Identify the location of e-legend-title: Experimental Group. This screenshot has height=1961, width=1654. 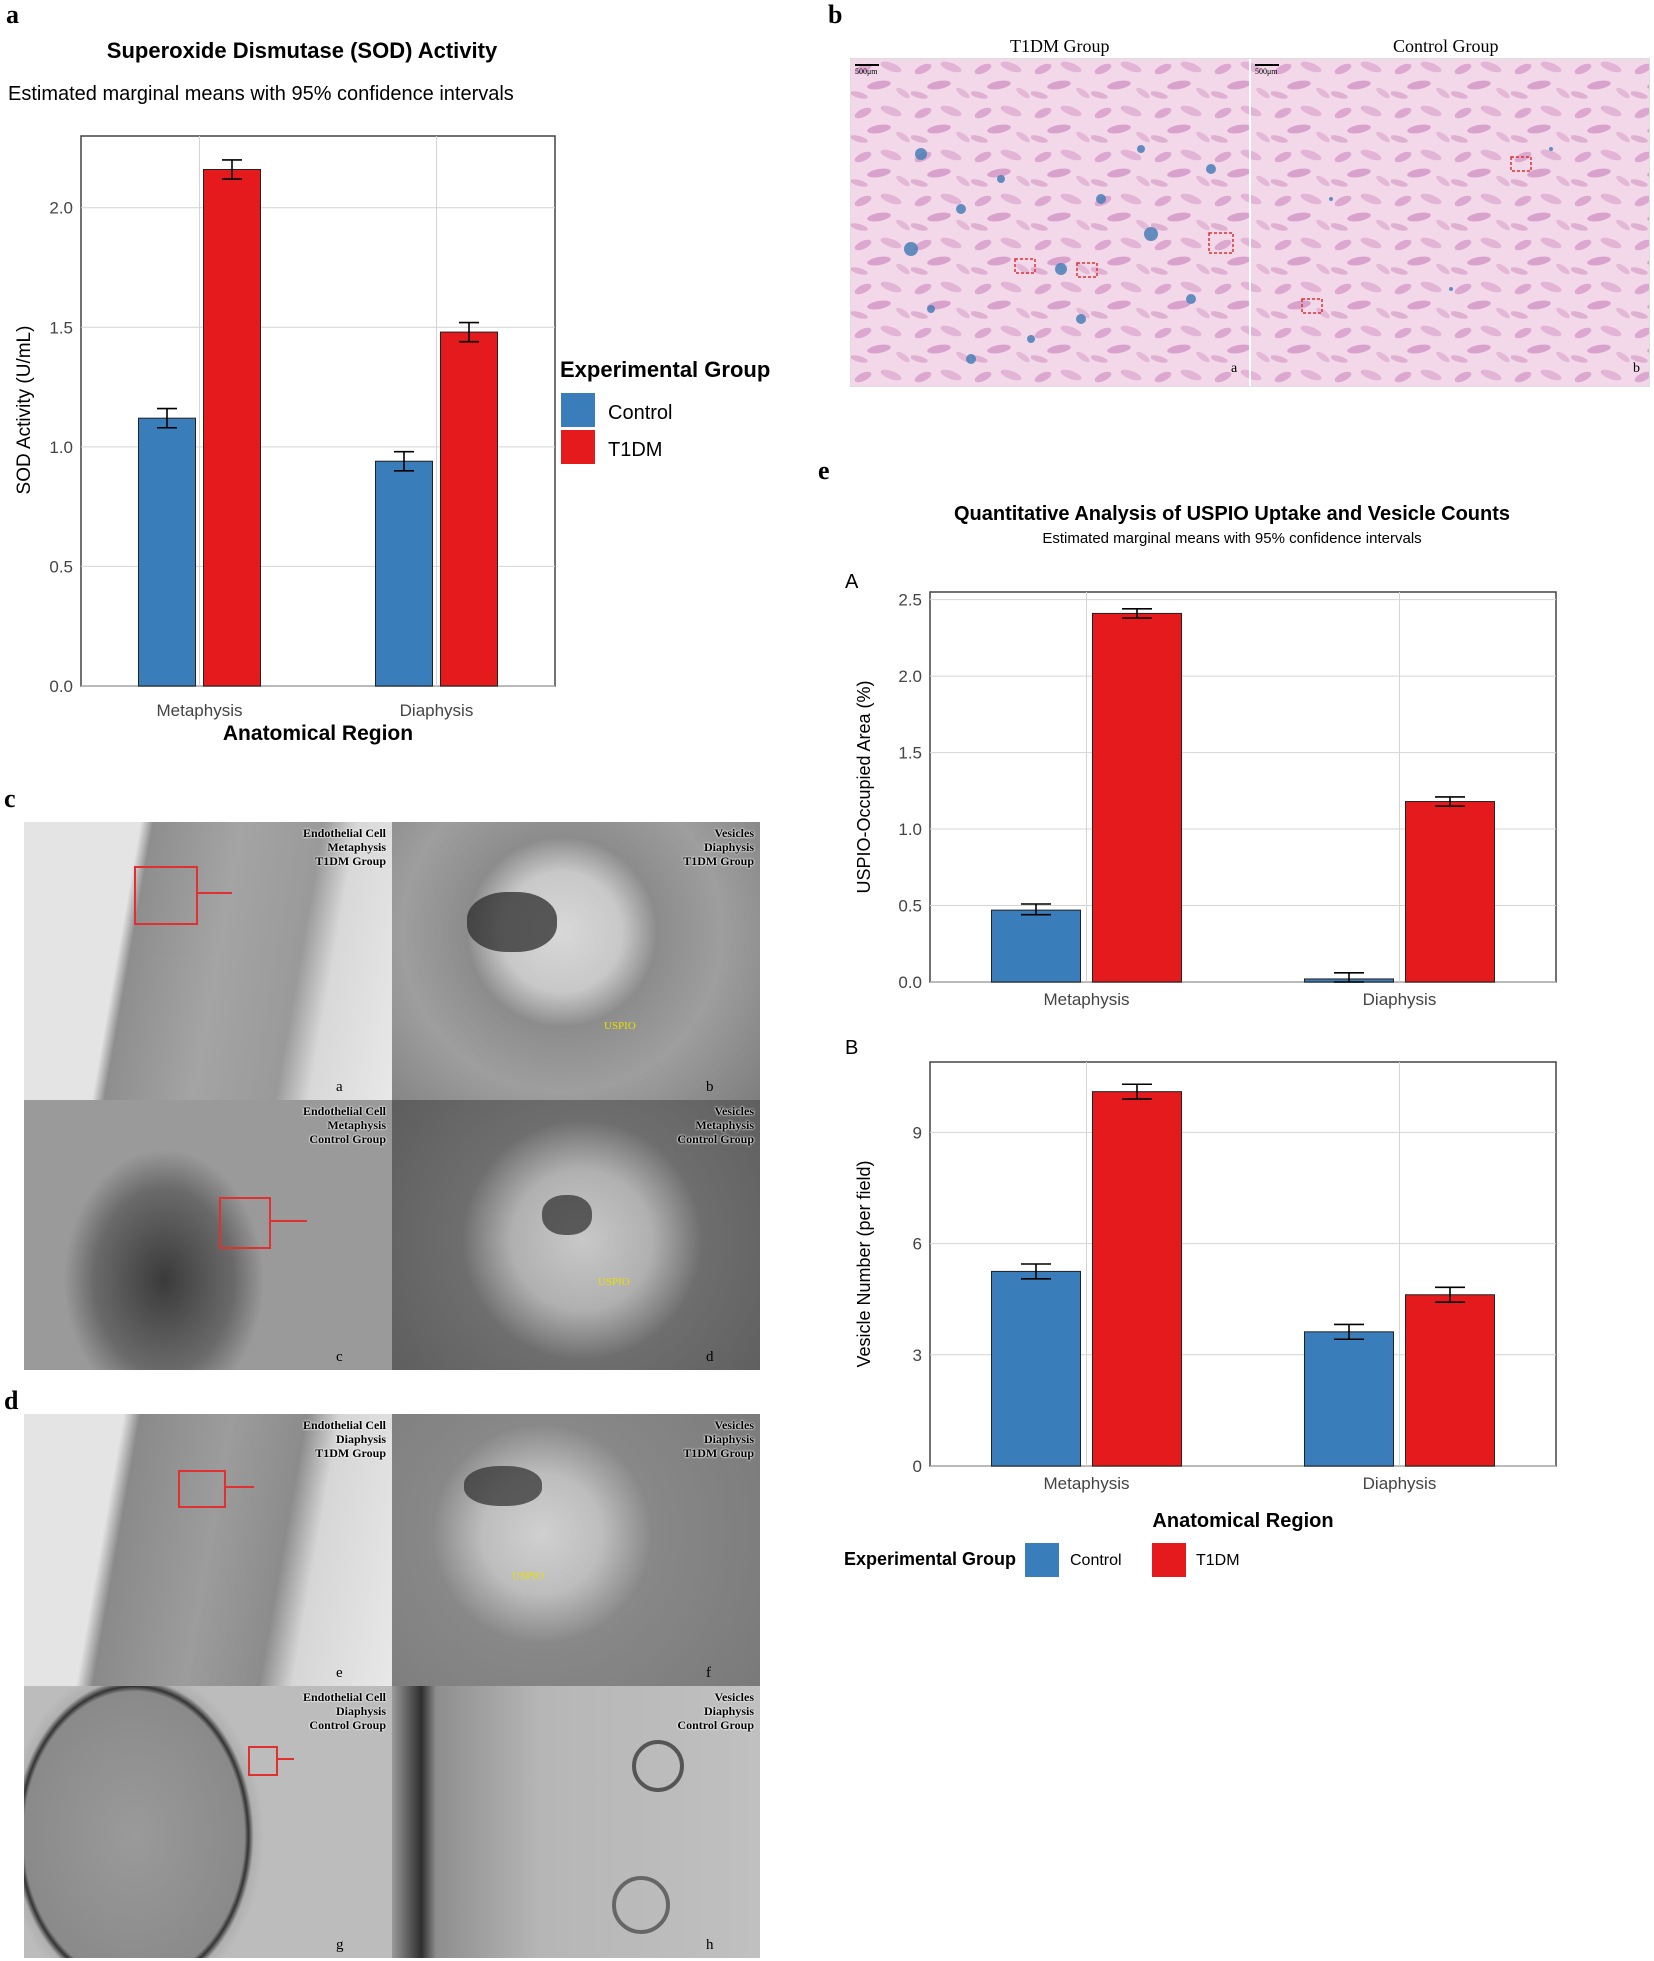
(930, 1559).